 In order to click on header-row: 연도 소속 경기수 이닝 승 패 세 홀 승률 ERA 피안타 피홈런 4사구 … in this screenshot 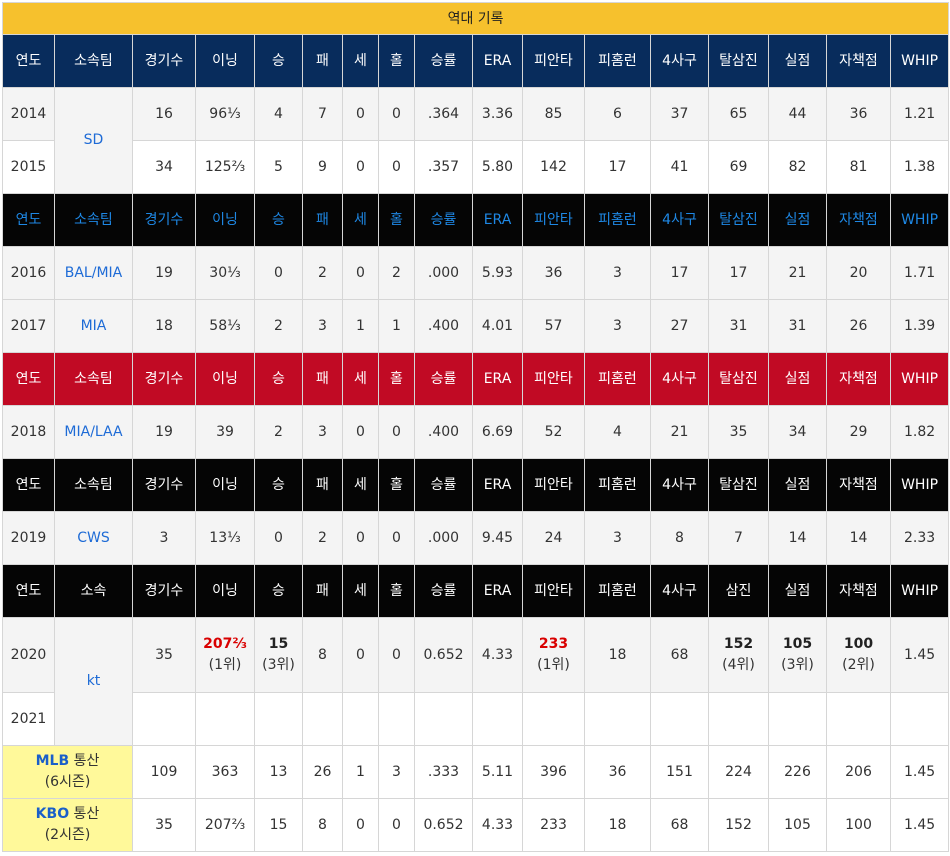, I will do `click(476, 591)`.